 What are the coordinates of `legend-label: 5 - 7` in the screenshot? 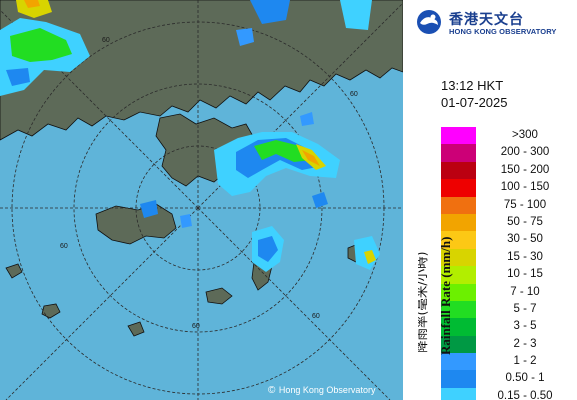 It's located at (525, 308).